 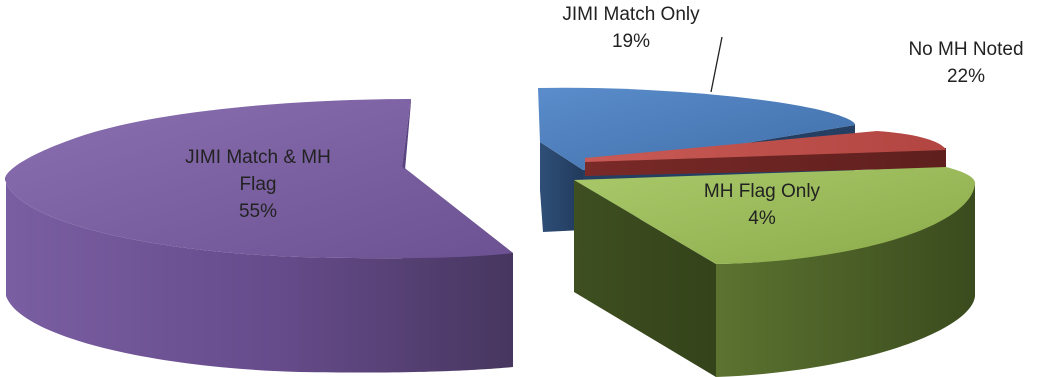 What do you see at coordinates (645, 278) in the screenshot?
I see `slice-mh-flag-only-cut-face` at bounding box center [645, 278].